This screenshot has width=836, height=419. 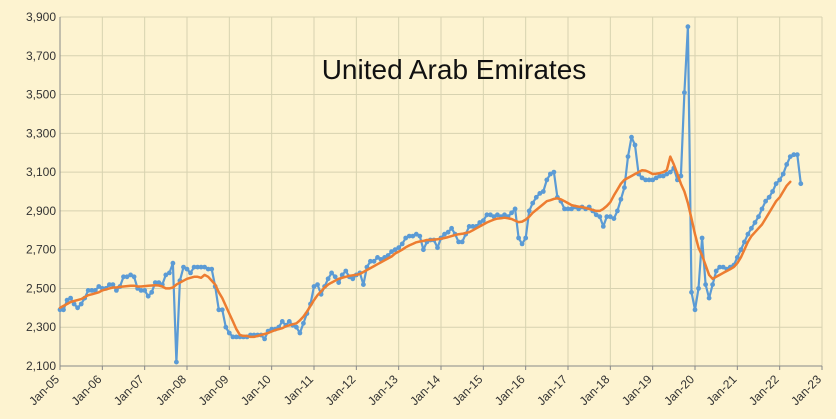 I want to click on y-tick-label: 3,900, so click(x=41, y=17).